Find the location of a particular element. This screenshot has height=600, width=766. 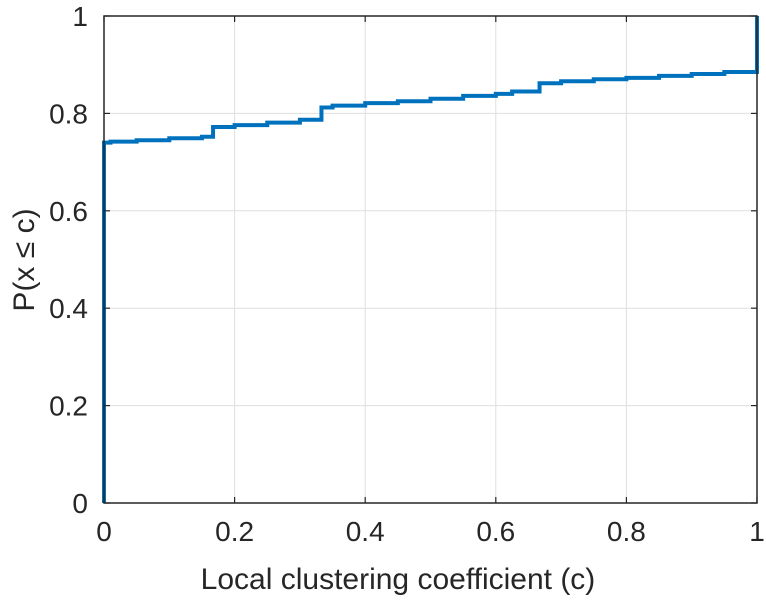

y-tick-label: 0.4 is located at coordinates (68, 308).